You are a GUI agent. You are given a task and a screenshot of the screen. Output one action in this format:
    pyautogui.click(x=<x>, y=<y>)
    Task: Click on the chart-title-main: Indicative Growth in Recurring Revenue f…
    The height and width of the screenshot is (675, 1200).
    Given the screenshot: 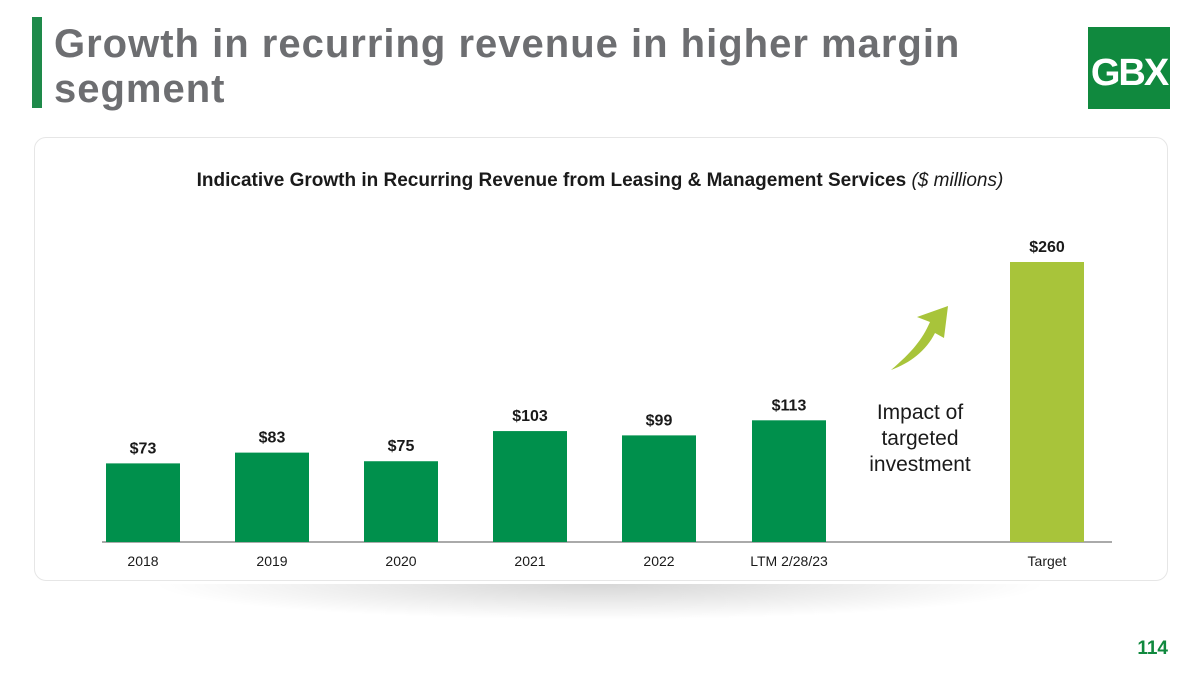 What is the action you would take?
    pyautogui.click(x=551, y=180)
    